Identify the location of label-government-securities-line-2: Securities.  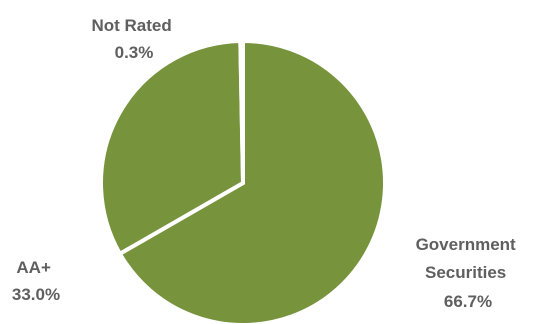
(465, 272).